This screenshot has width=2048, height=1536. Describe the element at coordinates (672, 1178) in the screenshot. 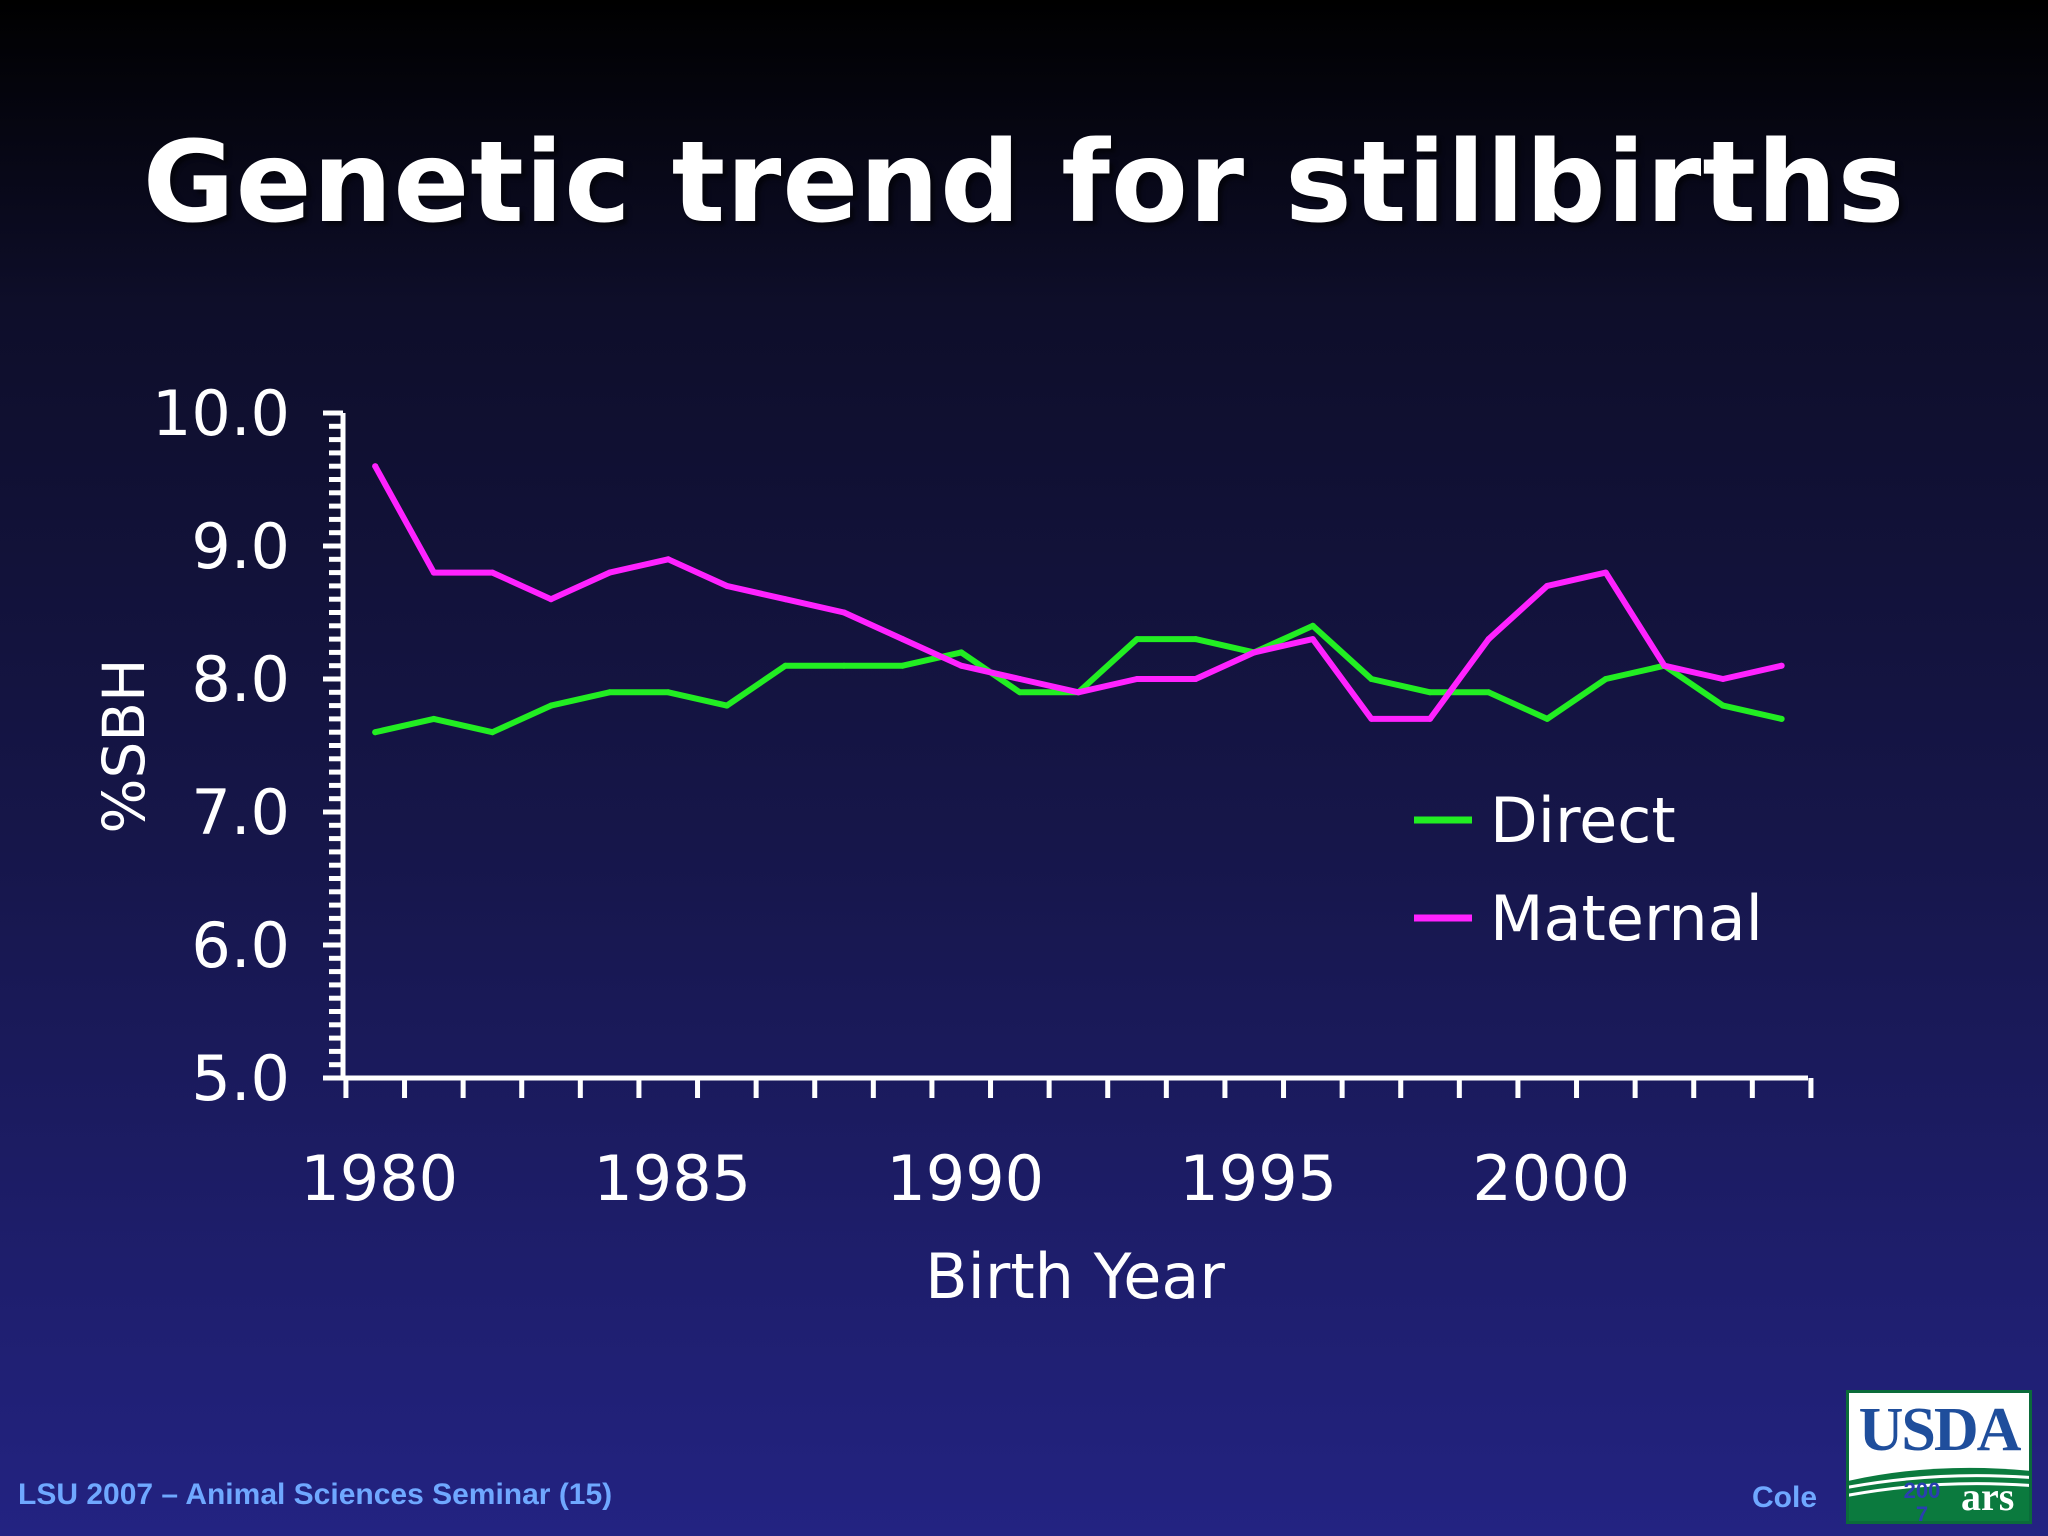

I see `x-tick-label: 1985` at that location.